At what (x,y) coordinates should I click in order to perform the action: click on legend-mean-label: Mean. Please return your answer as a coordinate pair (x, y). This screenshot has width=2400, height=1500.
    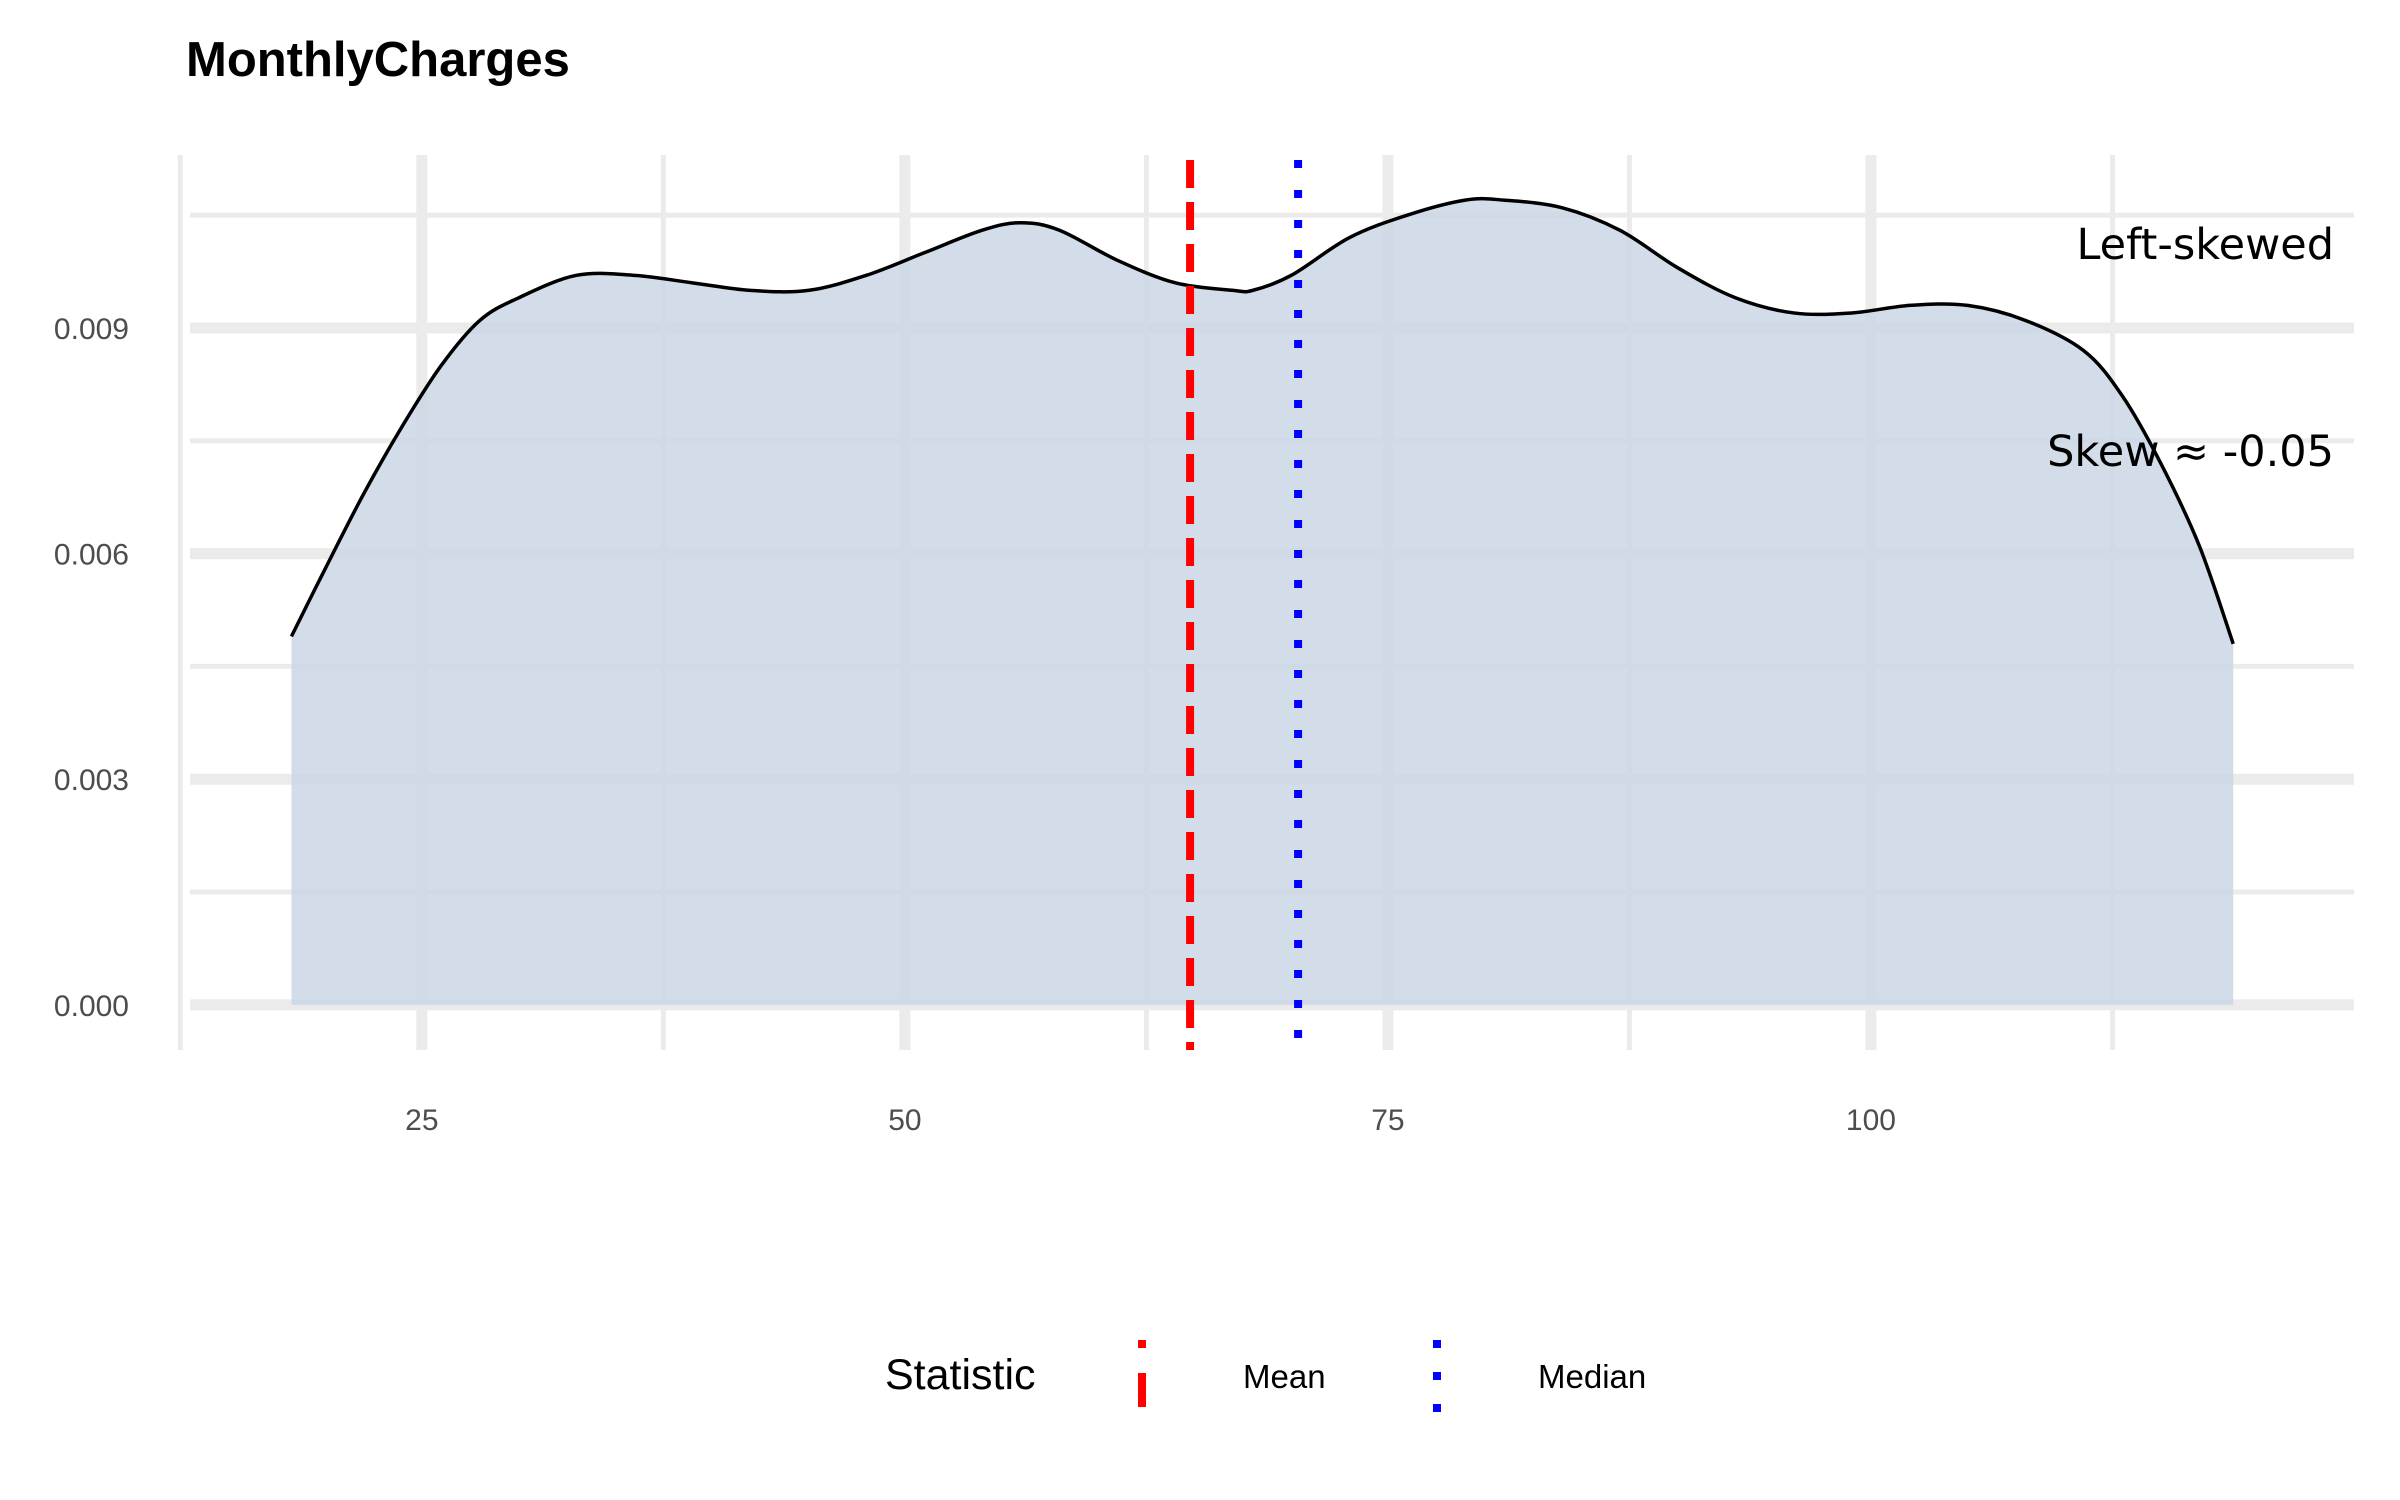
    Looking at the image, I should click on (1284, 1376).